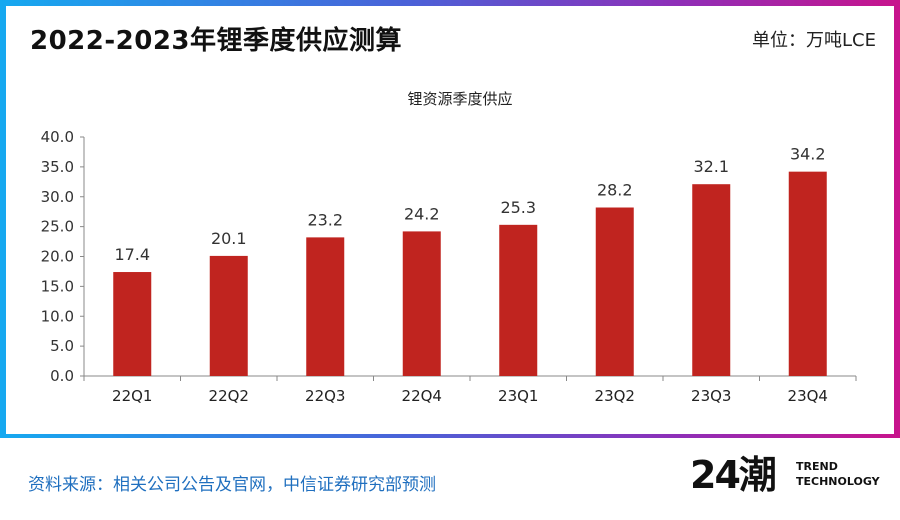 The image size is (900, 520). What do you see at coordinates (57, 137) in the screenshot?
I see `y-tick-label: 40.0` at bounding box center [57, 137].